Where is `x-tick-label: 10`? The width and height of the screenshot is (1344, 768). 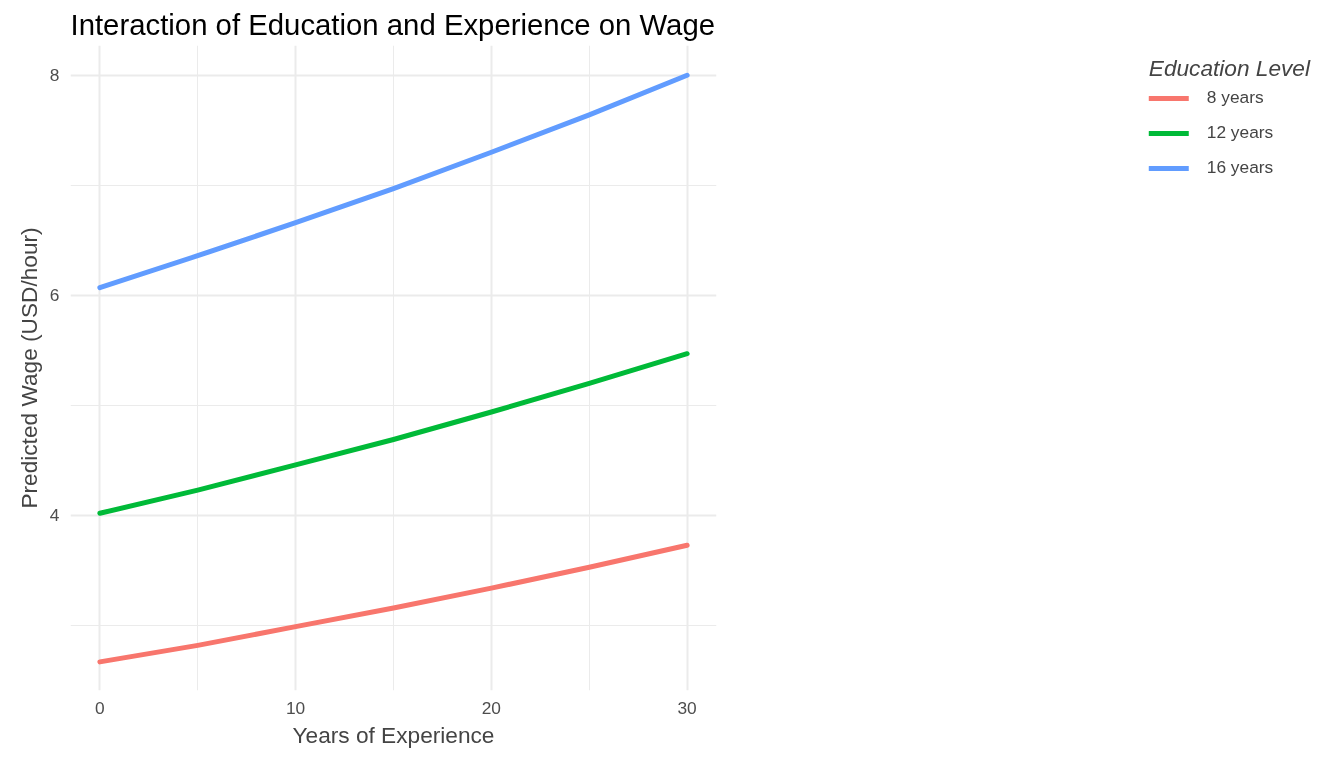 x-tick-label: 10 is located at coordinates (295, 707).